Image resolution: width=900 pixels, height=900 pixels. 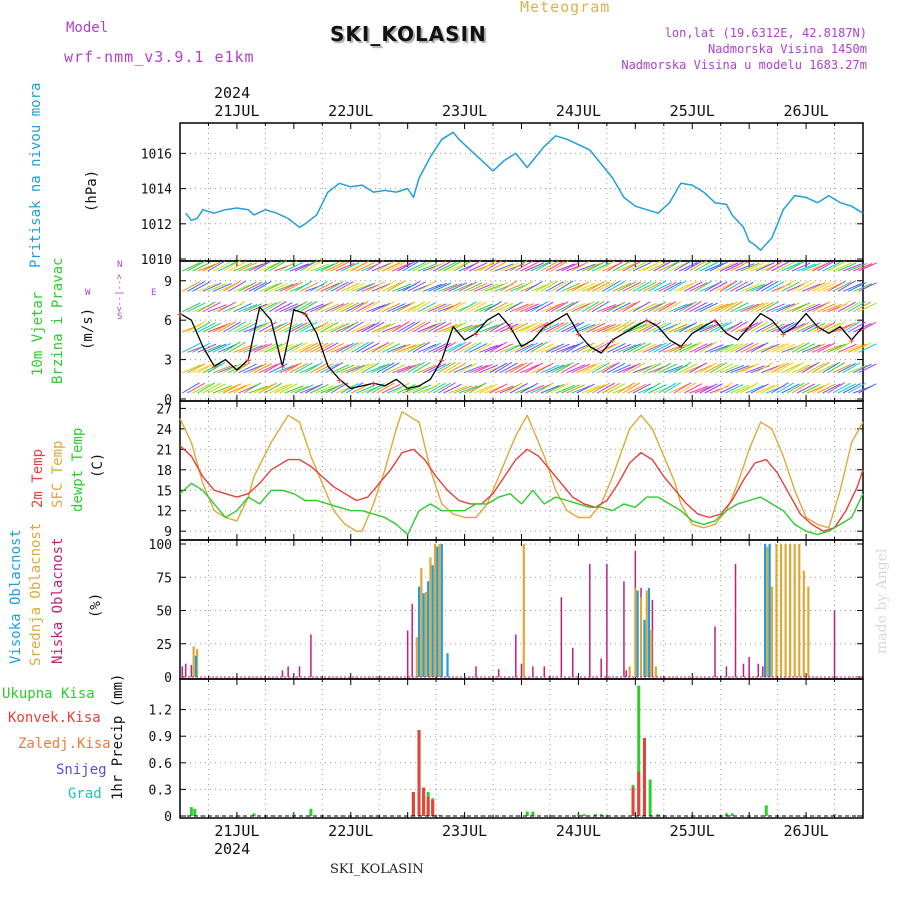 I want to click on model-name: wrf-nmm_v3.9.1 e1km, so click(x=159, y=57).